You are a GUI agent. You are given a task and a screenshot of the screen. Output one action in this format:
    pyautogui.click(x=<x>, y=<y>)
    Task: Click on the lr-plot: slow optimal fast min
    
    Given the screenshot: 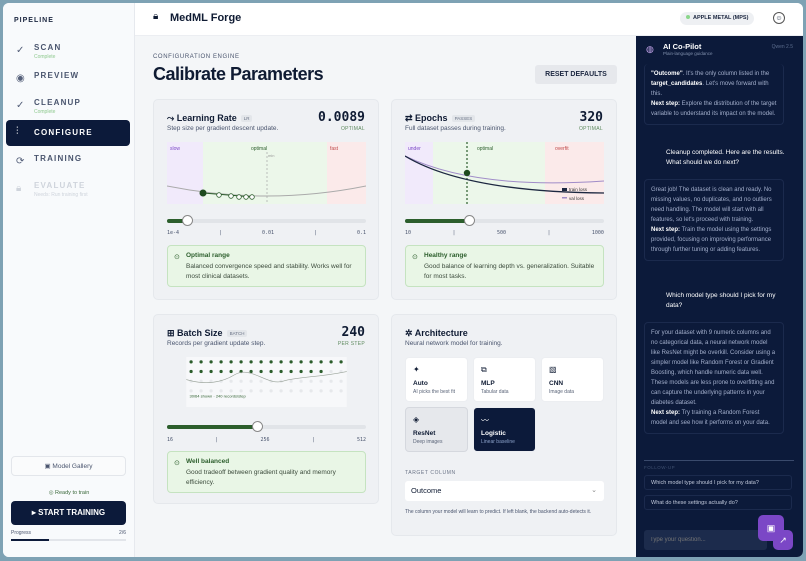 What is the action you would take?
    pyautogui.click(x=266, y=173)
    